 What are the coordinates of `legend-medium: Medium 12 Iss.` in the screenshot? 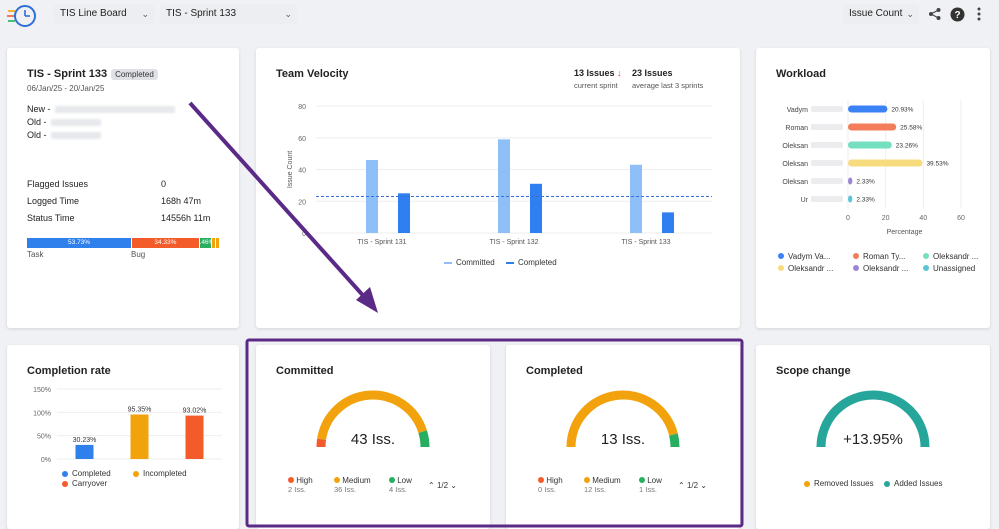 It's located at (602, 485).